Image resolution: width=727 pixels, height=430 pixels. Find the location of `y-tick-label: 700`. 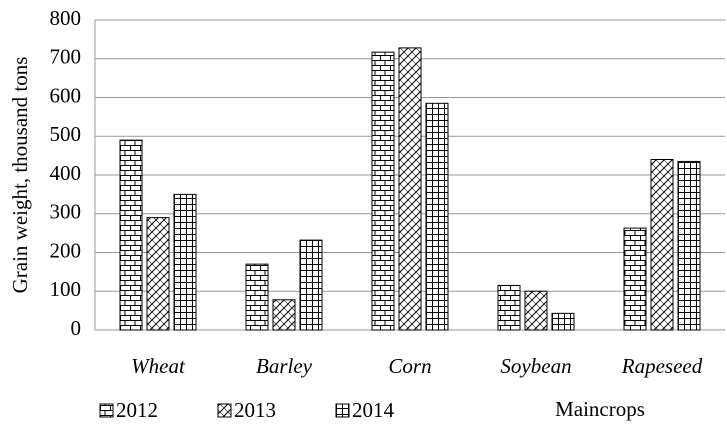

y-tick-label: 700 is located at coordinates (66, 57).